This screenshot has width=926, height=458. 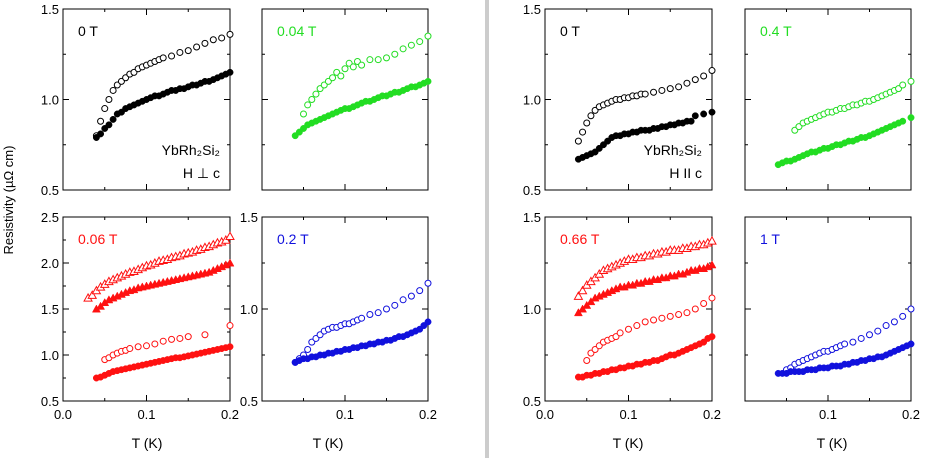 What do you see at coordinates (532, 309) in the screenshot?
I see `y-tick-label: 1.0` at bounding box center [532, 309].